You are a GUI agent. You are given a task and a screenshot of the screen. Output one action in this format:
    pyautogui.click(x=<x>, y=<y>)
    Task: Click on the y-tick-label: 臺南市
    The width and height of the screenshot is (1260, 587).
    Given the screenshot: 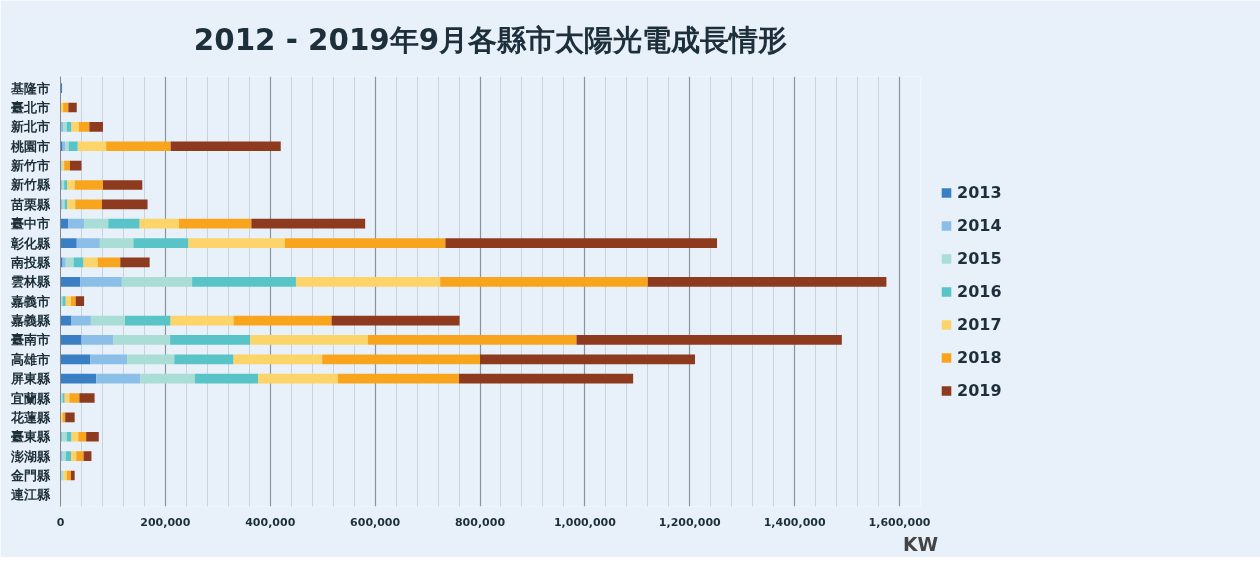 What is the action you would take?
    pyautogui.click(x=30, y=340)
    